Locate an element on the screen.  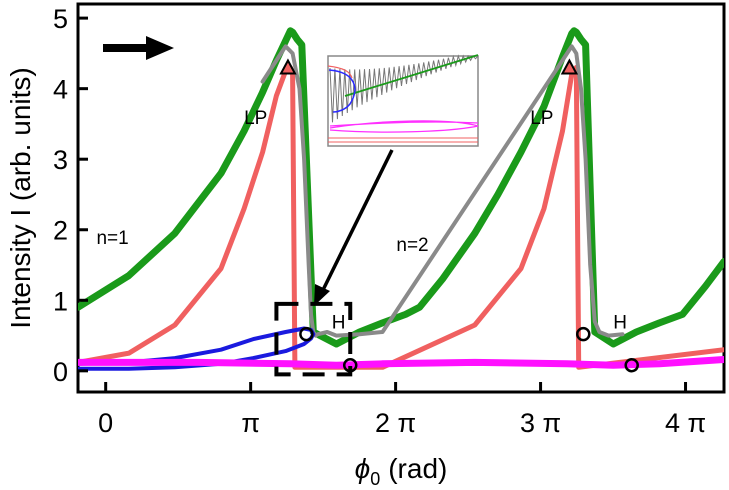
inset-red-line is located at coordinates (340, 72).